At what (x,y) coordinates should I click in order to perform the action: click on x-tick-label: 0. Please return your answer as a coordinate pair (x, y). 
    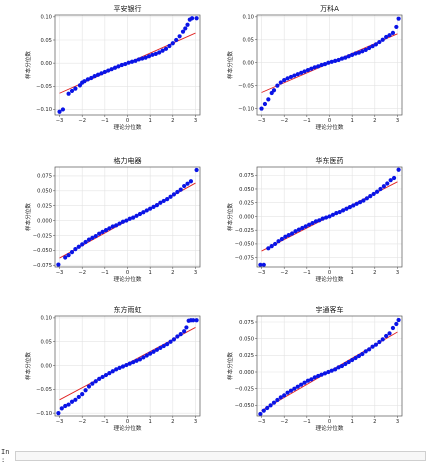
    Looking at the image, I should click on (127, 273).